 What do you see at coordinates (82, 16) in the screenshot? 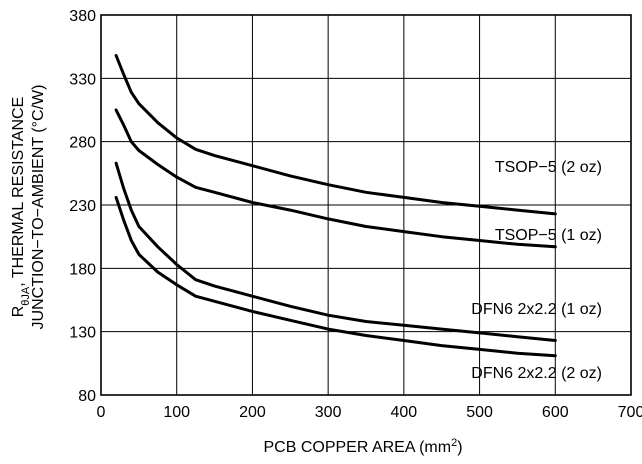
I see `y-tick-label: 380` at bounding box center [82, 16].